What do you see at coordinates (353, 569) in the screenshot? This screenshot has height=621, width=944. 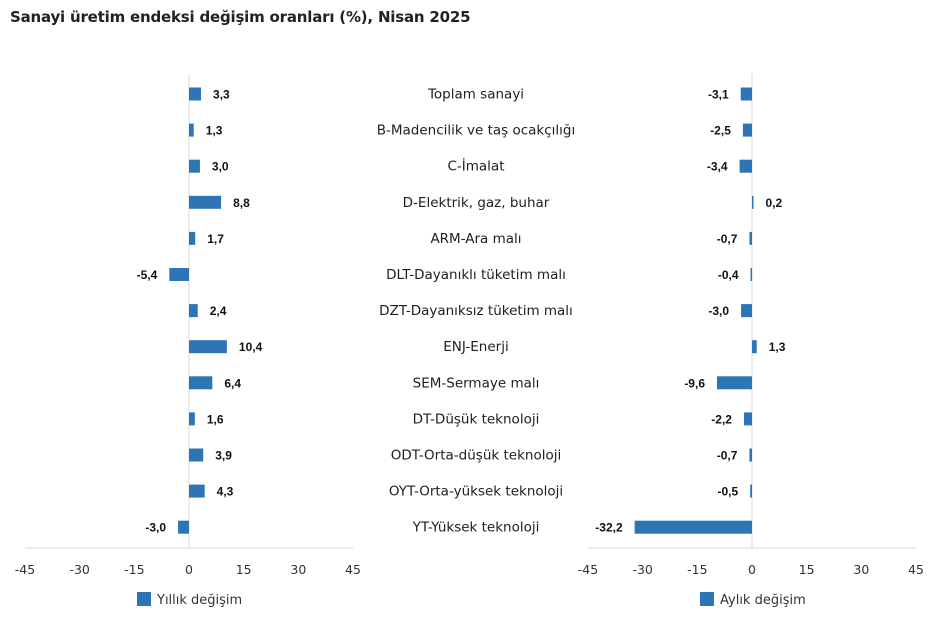 I see `annual-x-tick-label: 45` at bounding box center [353, 569].